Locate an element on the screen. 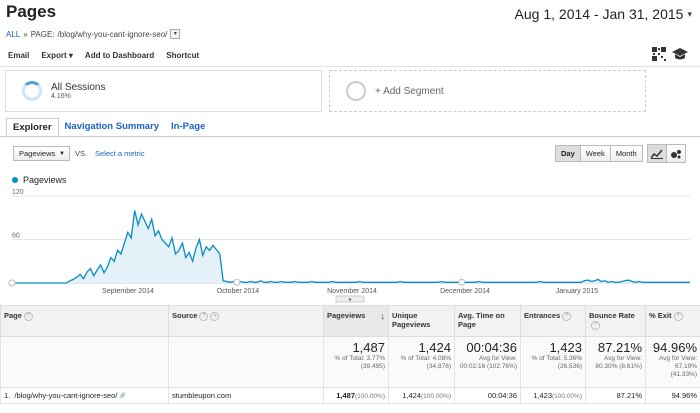 The image size is (700, 413). summary-sub: % of Total: 4.08% (34,876) is located at coordinates (425, 362).